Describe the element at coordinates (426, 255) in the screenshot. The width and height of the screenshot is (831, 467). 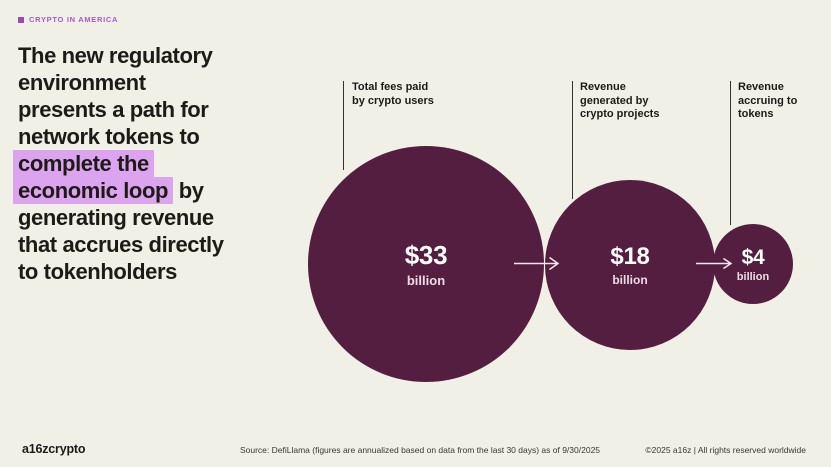
I see `circle-value: $33` at that location.